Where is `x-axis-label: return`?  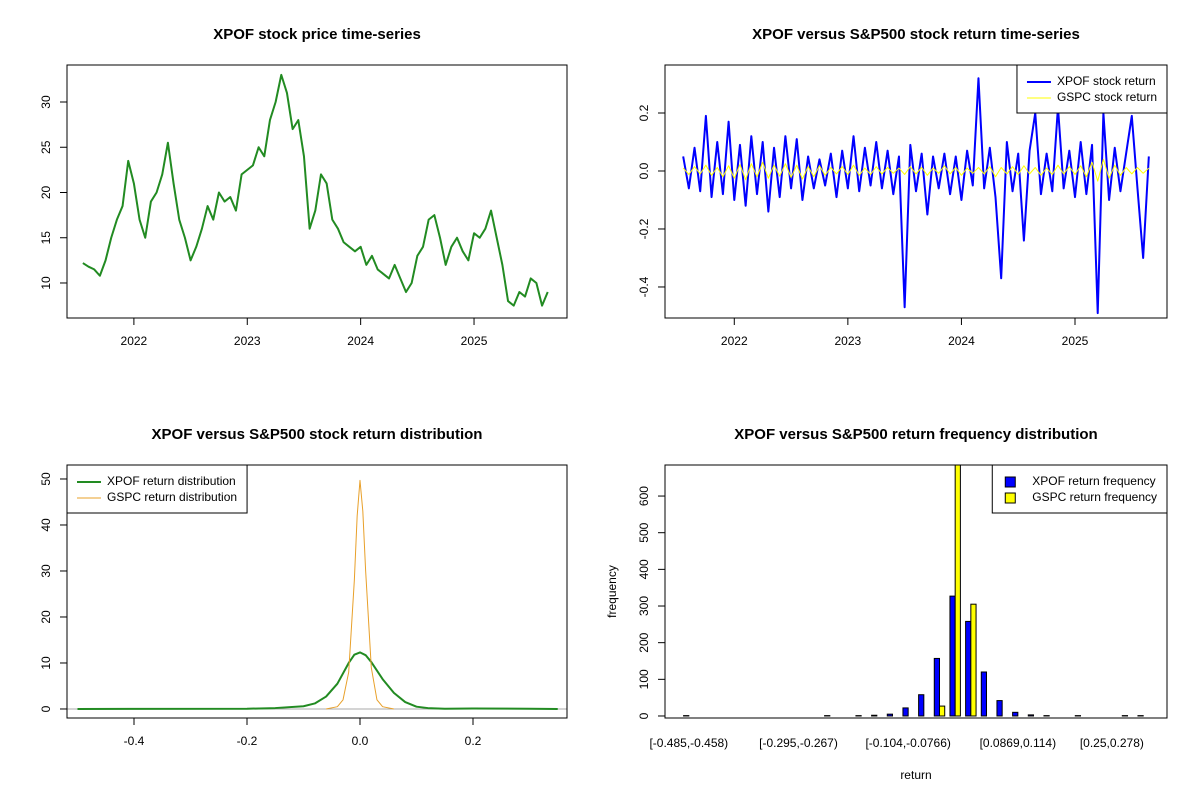 x-axis-label: return is located at coordinates (915, 775).